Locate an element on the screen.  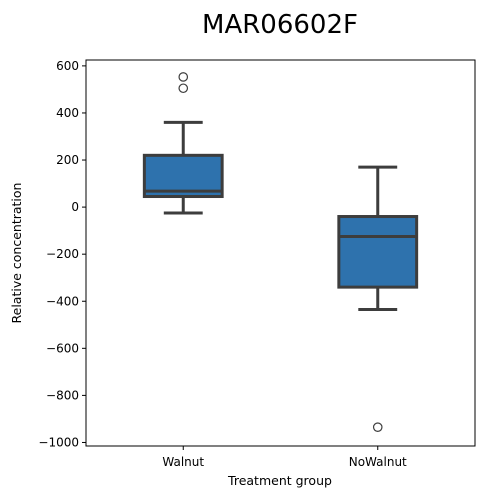
y-tick-label: −600 is located at coordinates (62, 348).